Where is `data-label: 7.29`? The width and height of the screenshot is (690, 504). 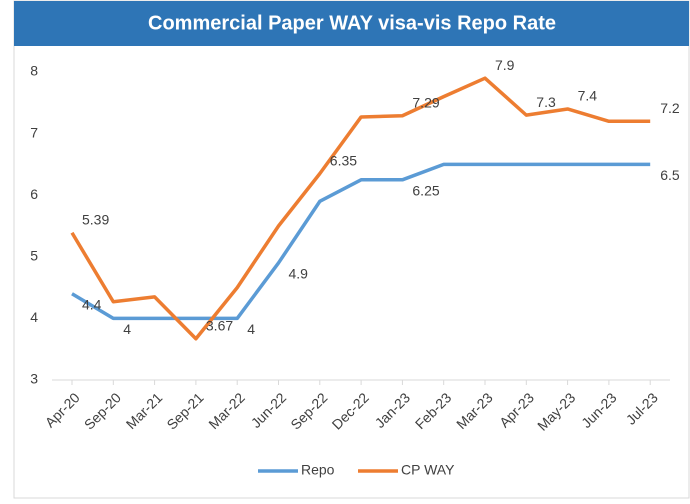
data-label: 7.29 is located at coordinates (425, 102).